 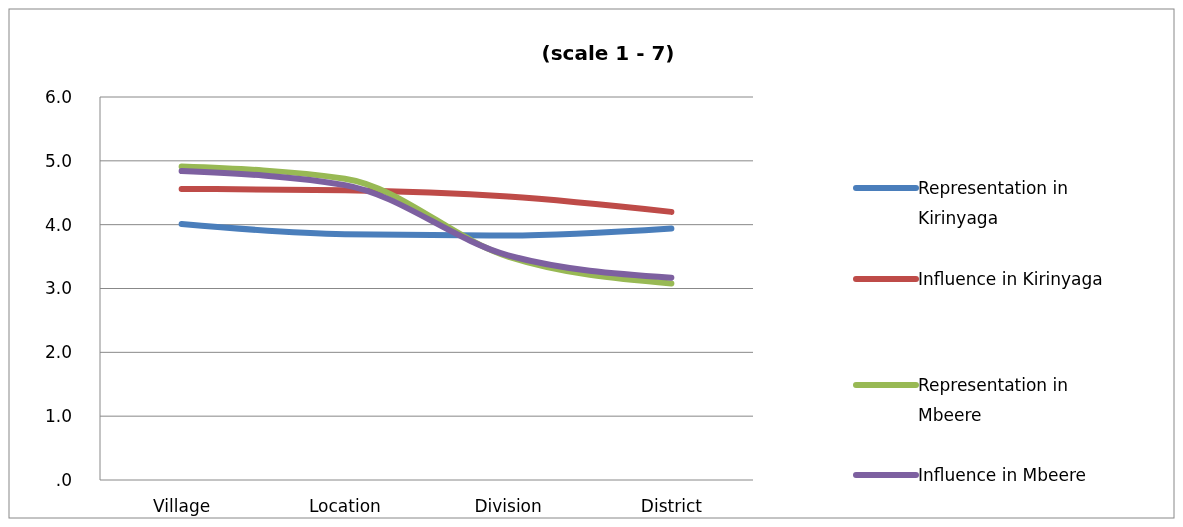 I want to click on y-tick-label: 2.0, so click(x=58, y=352).